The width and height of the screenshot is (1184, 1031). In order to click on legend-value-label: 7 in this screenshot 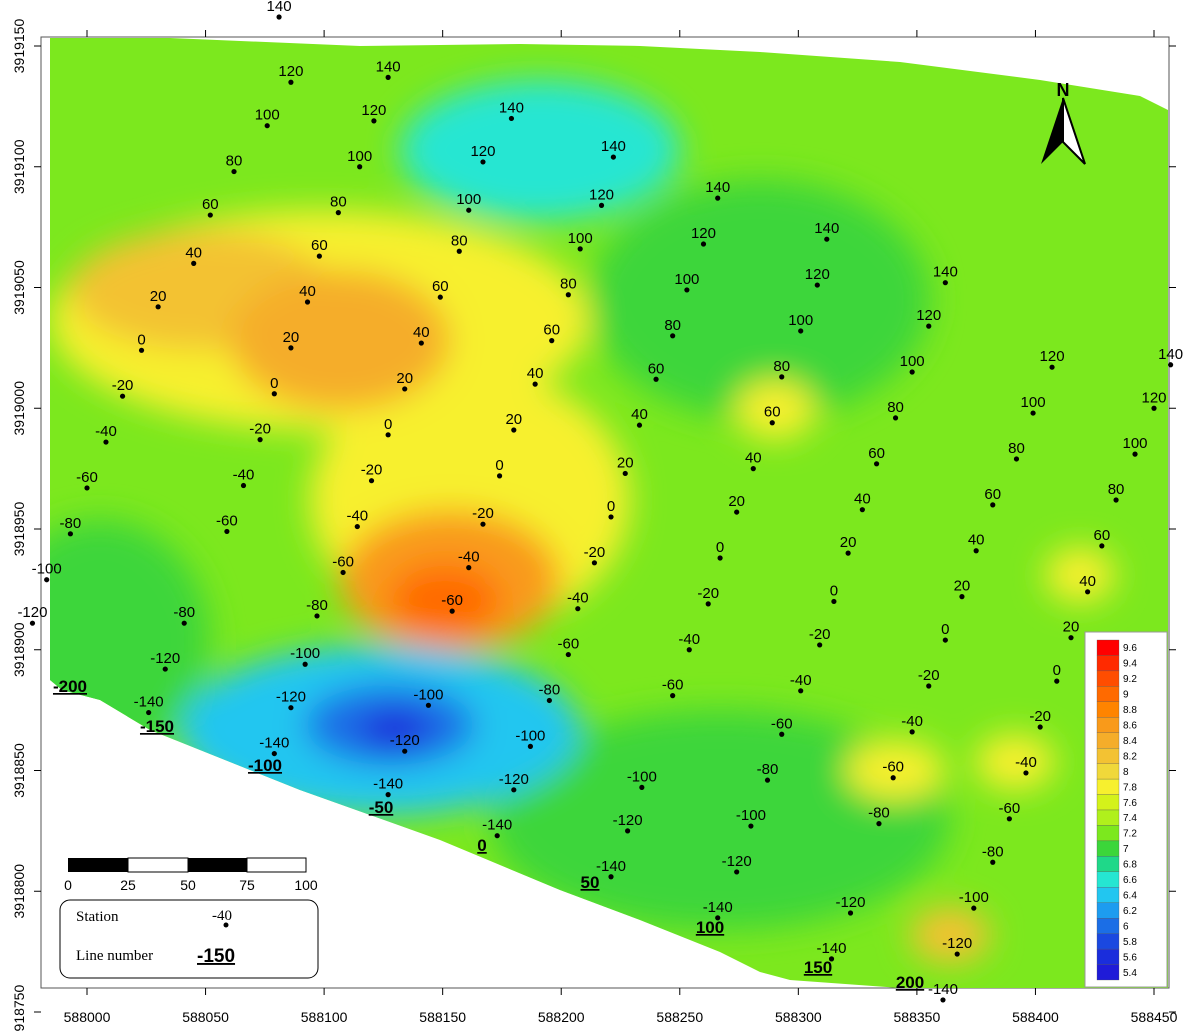, I will do `click(1126, 849)`.